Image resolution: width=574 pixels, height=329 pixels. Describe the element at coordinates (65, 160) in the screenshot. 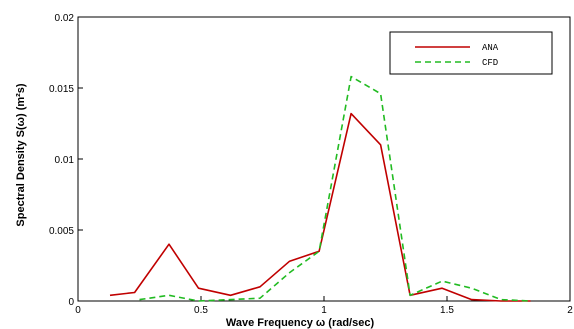

I see `y-tick-label: 0.01` at that location.